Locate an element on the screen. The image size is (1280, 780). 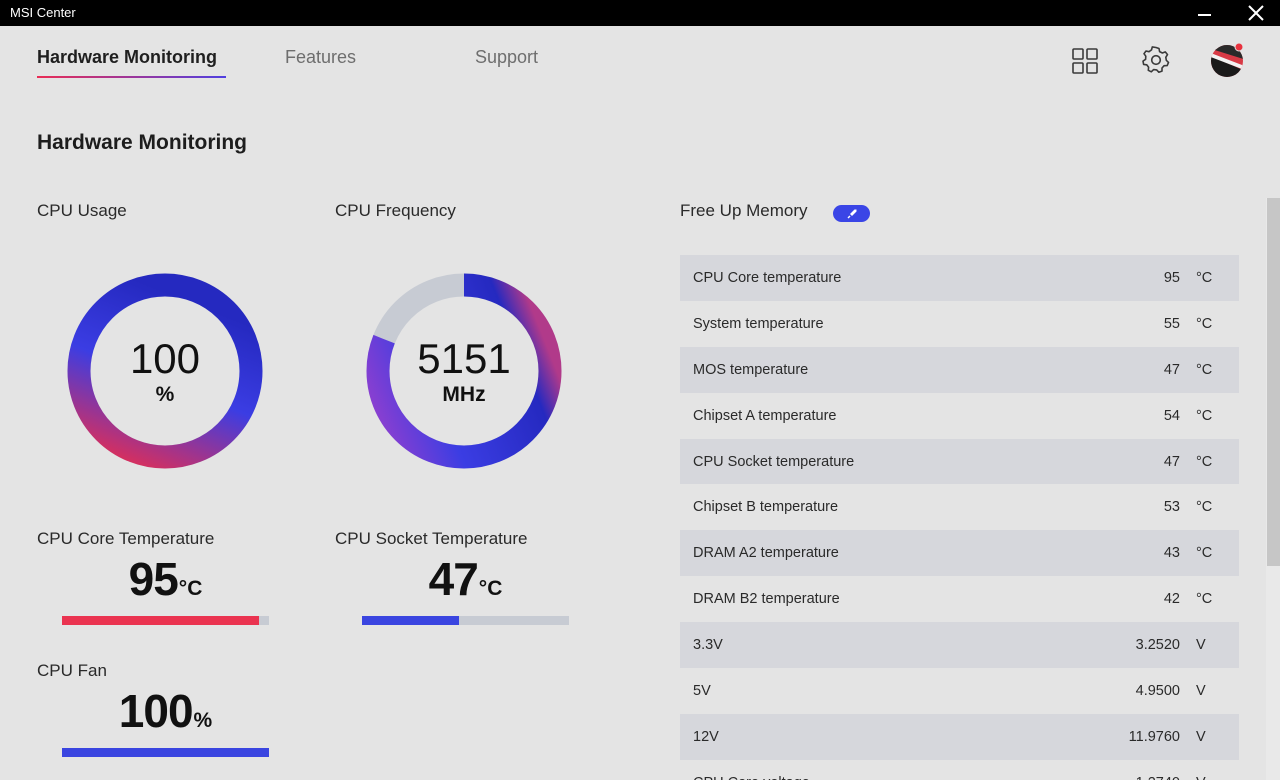
cpu-core-temp-unit: °C is located at coordinates (190, 588).